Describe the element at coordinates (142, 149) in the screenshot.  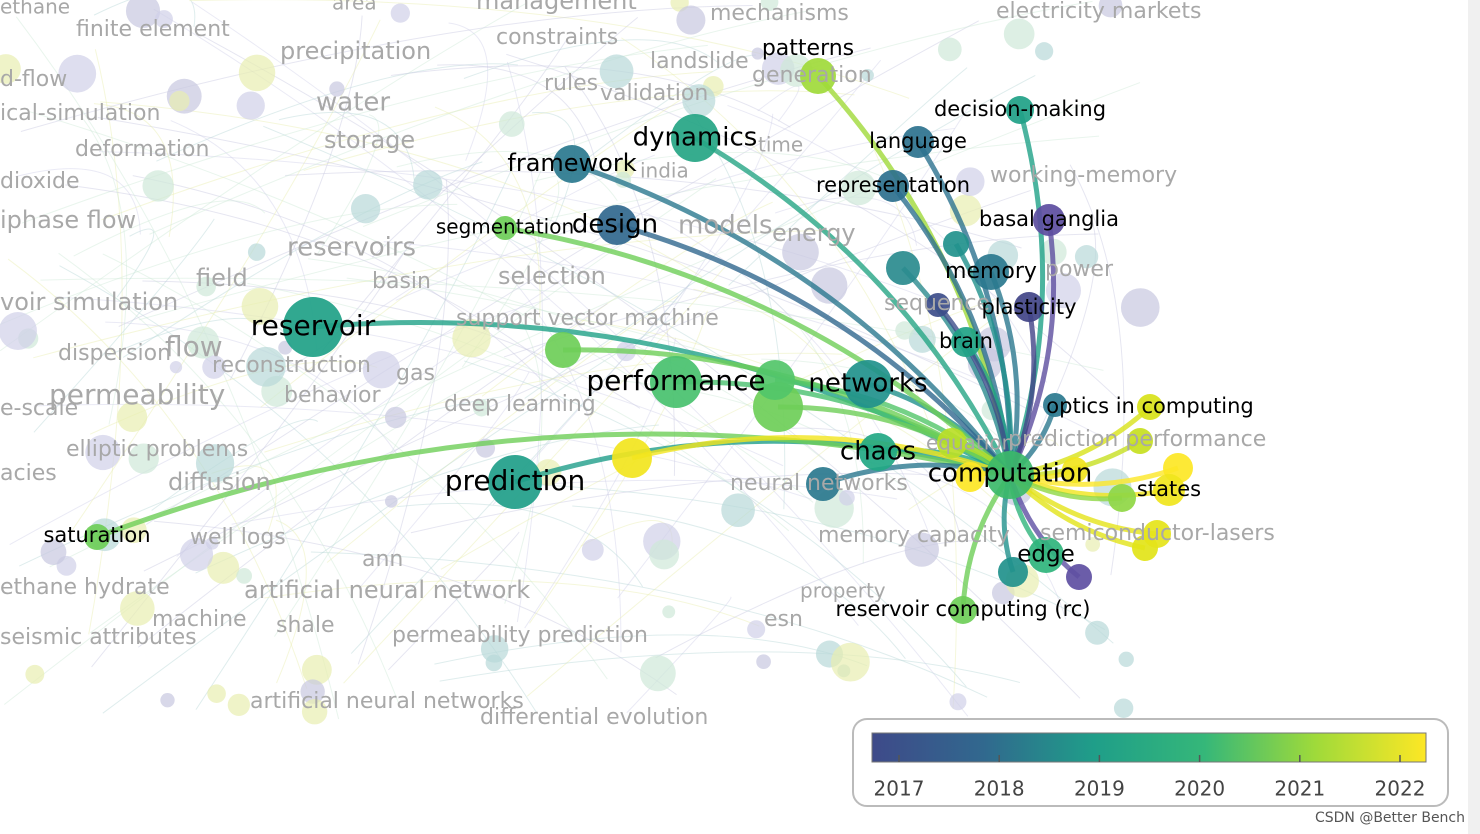
I see `background-term: deformation` at that location.